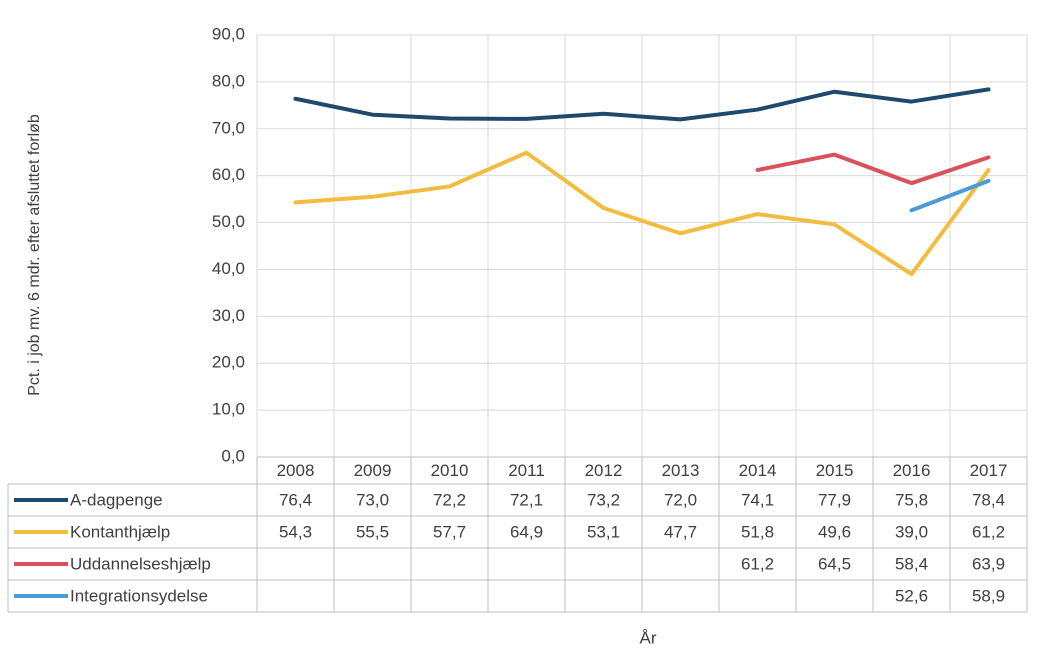 The width and height of the screenshot is (1041, 652). Describe the element at coordinates (295, 499) in the screenshot. I see `table-value: 76,4` at that location.